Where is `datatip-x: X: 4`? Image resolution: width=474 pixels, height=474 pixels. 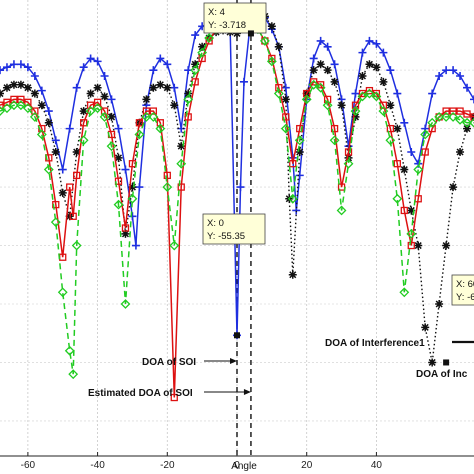 datatip-x: X: 4 is located at coordinates (216, 12).